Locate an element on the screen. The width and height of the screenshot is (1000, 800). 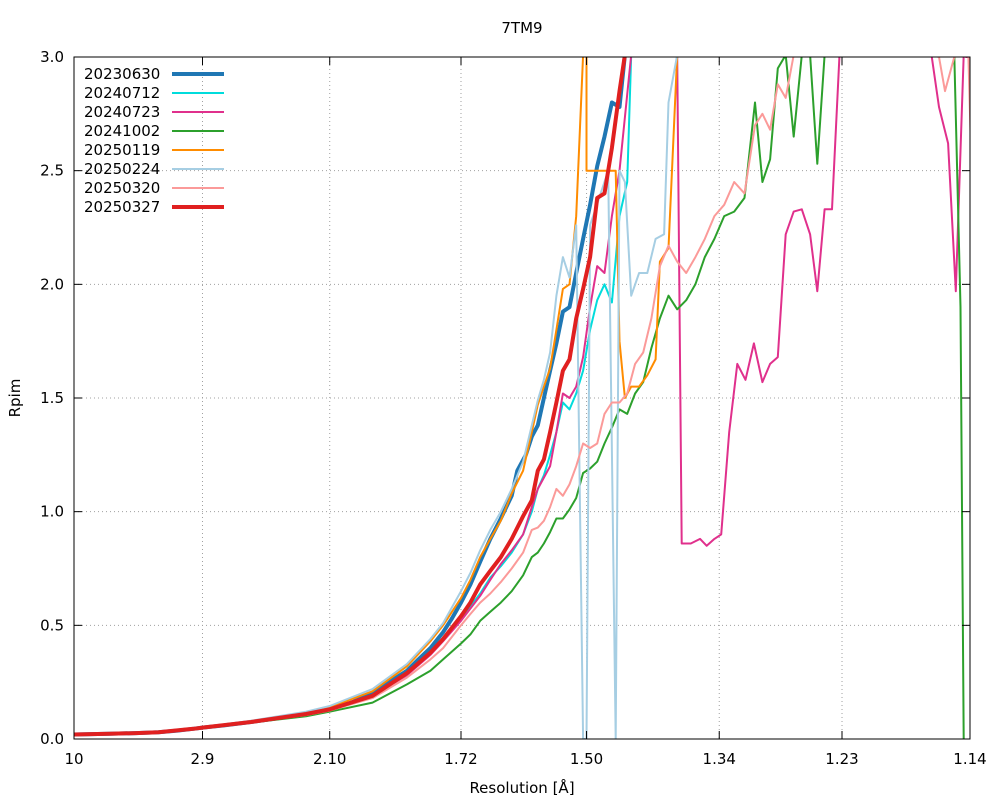
y-tick-label: 2.5 is located at coordinates (52, 171).